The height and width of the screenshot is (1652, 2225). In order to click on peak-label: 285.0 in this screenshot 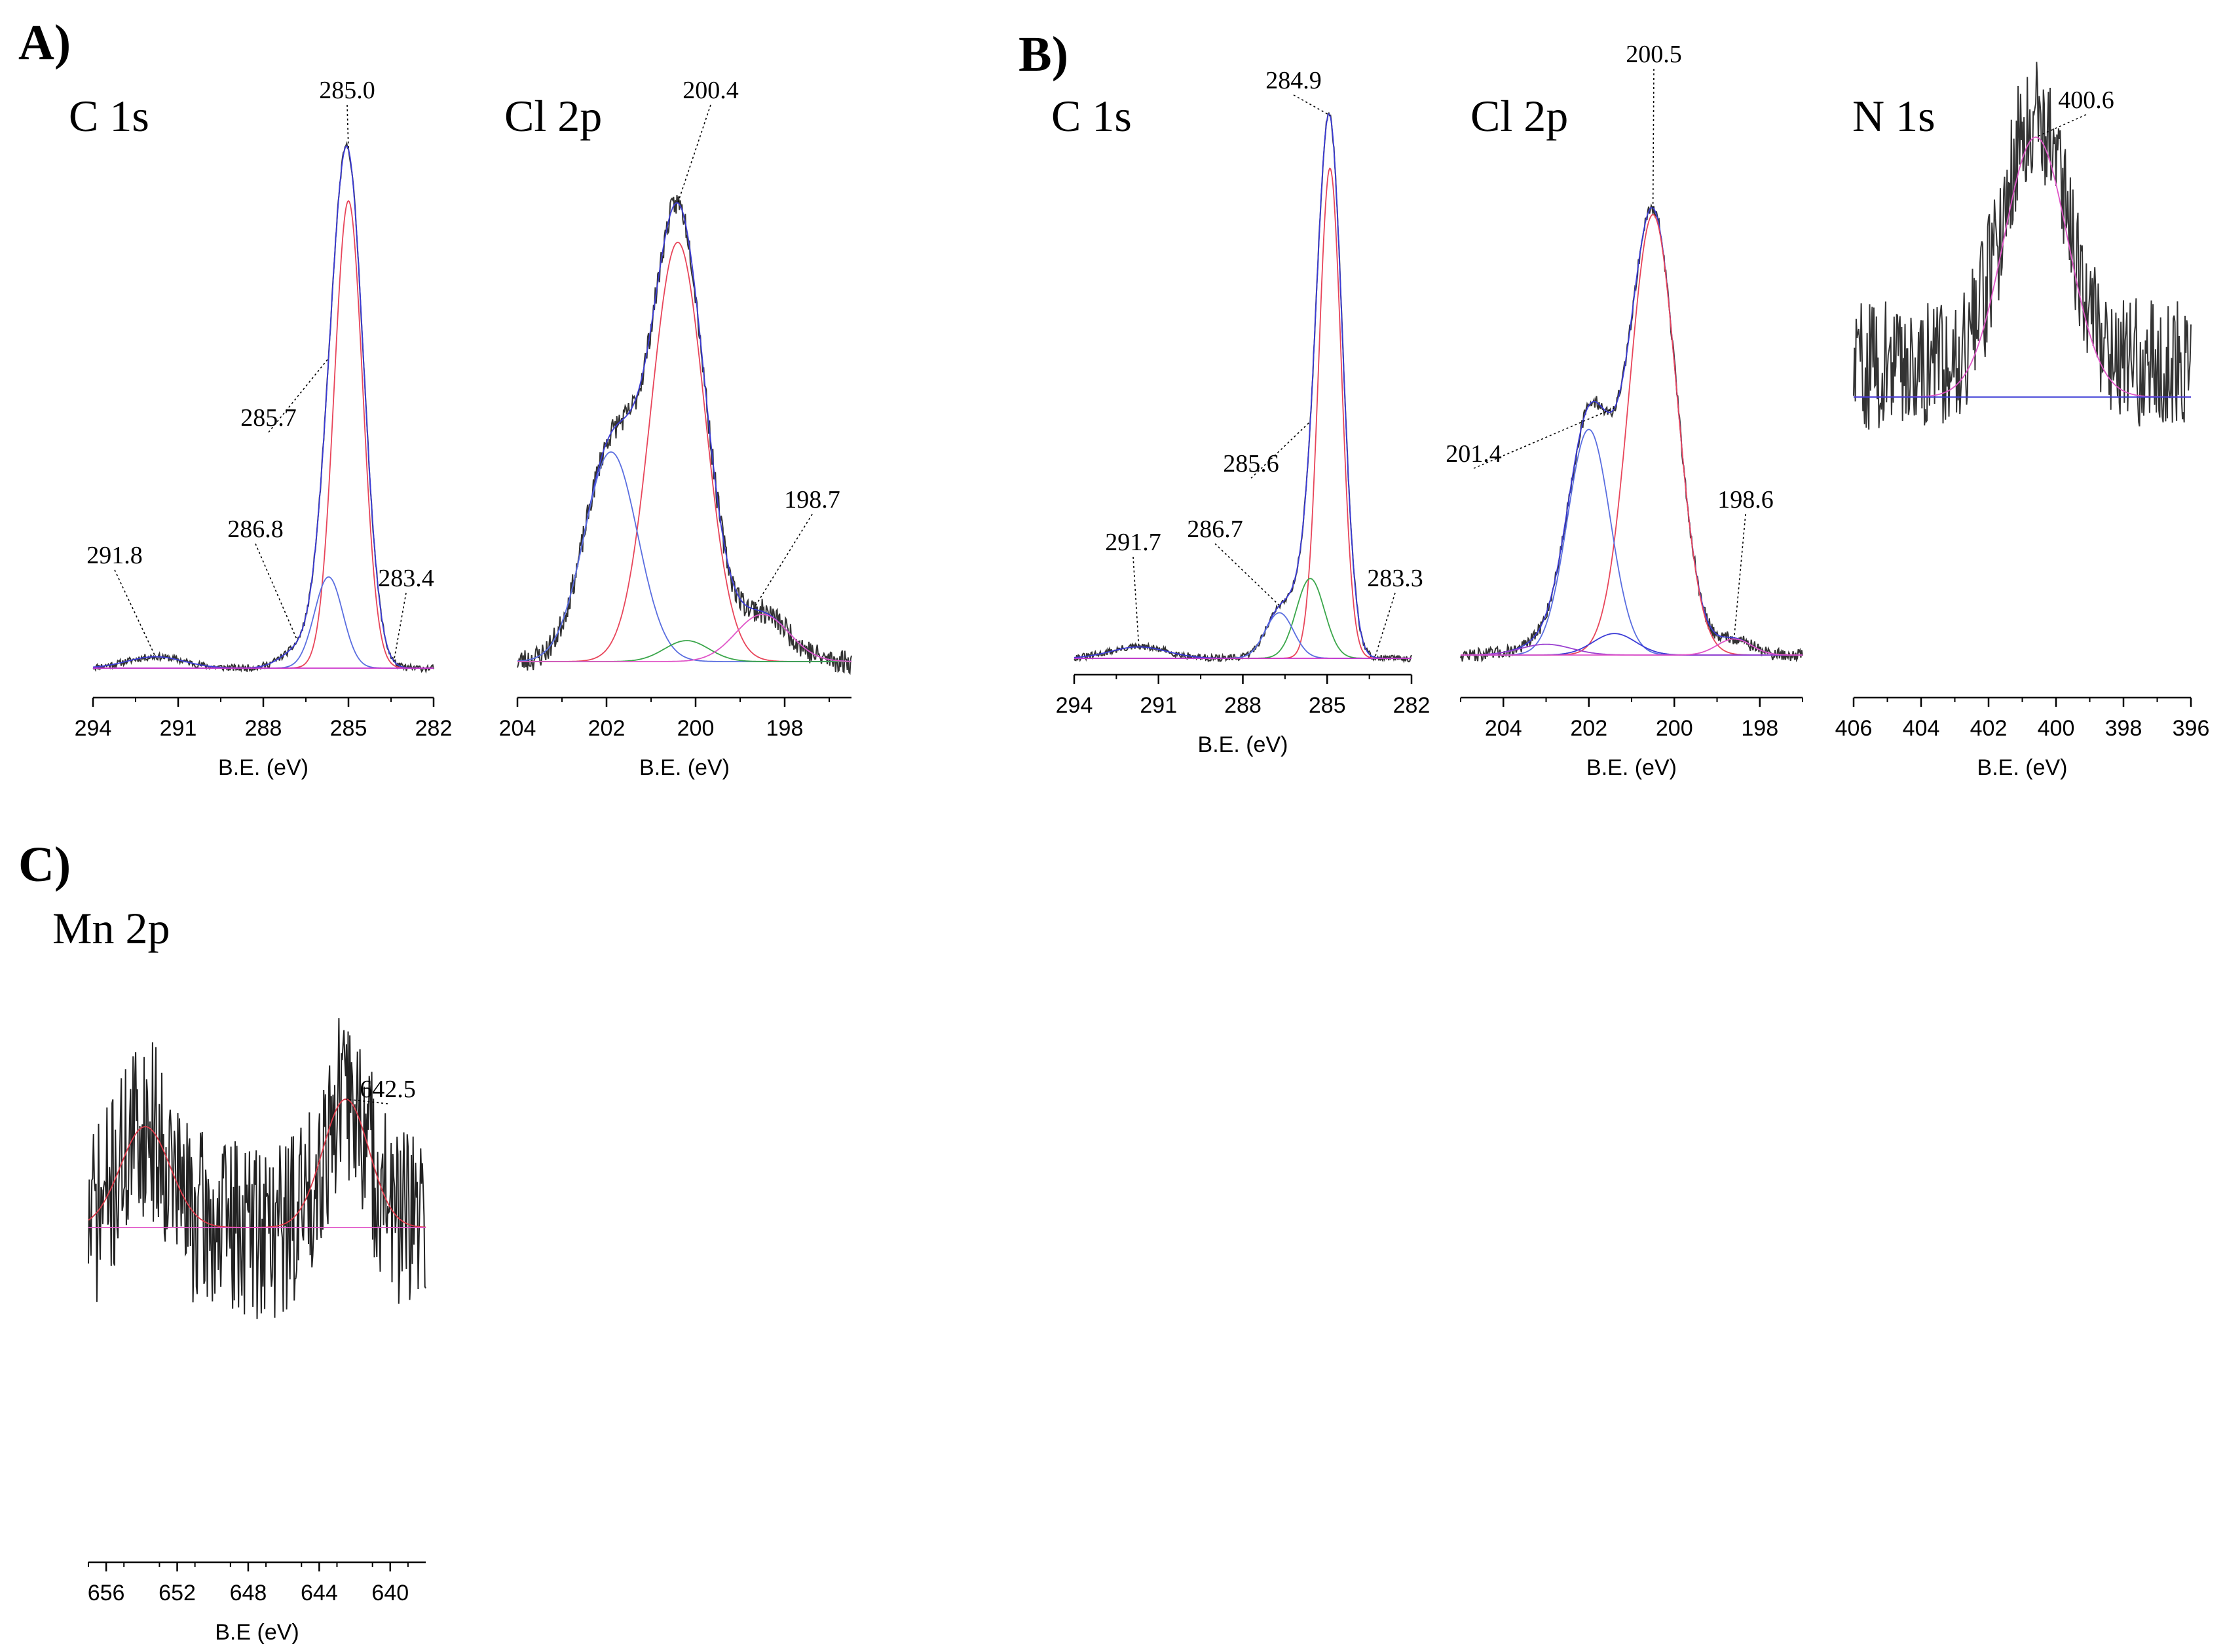, I will do `click(347, 90)`.